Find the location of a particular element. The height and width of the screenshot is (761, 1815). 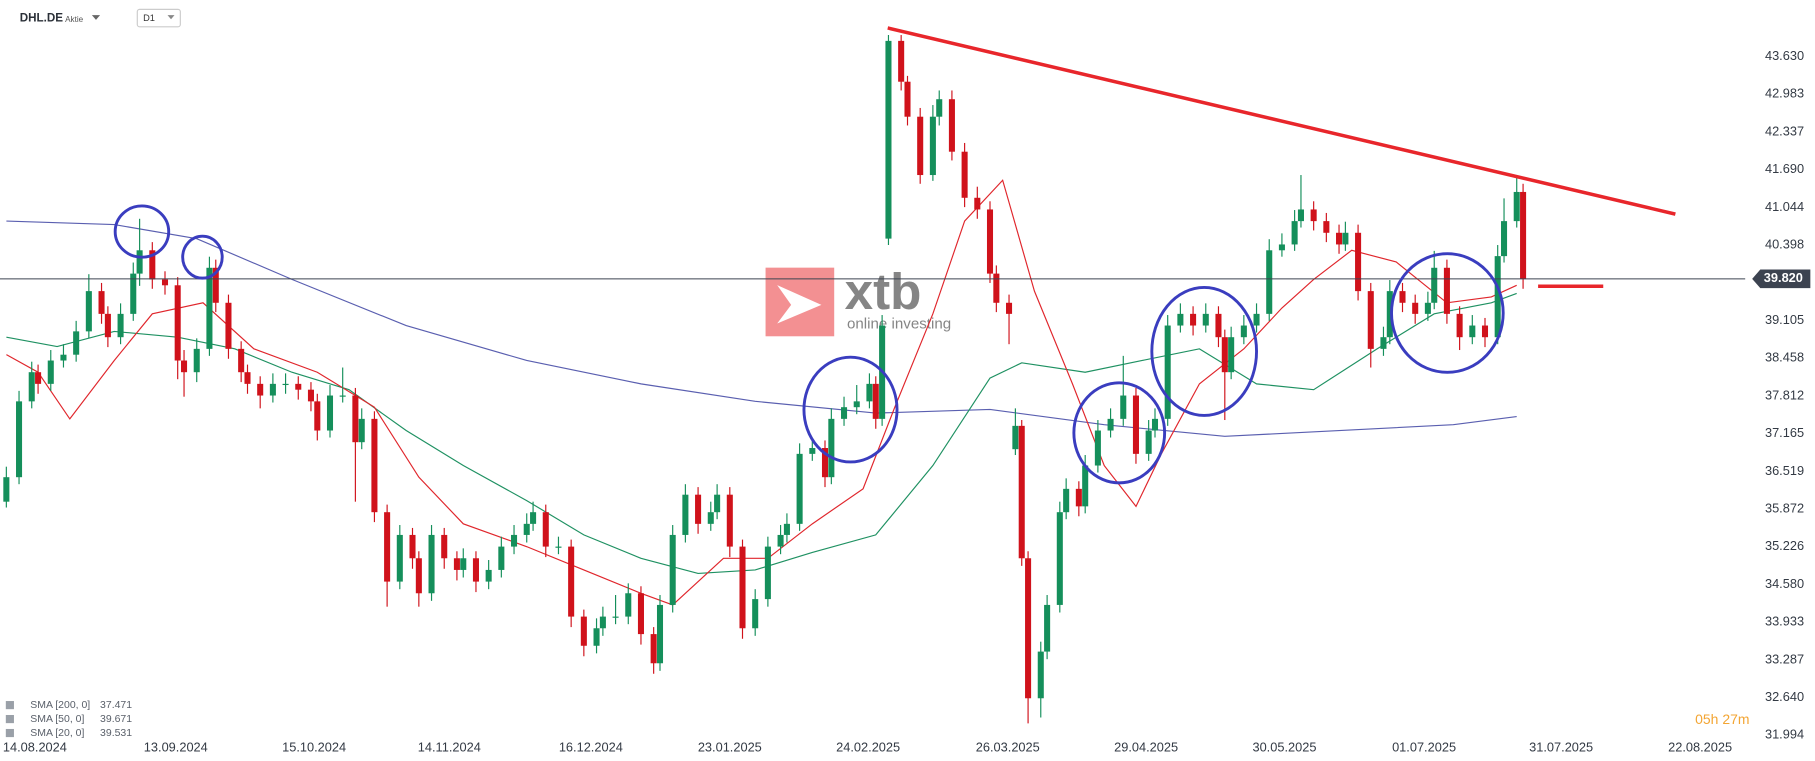

y-tick-label: 37.165 is located at coordinates (1784, 432).